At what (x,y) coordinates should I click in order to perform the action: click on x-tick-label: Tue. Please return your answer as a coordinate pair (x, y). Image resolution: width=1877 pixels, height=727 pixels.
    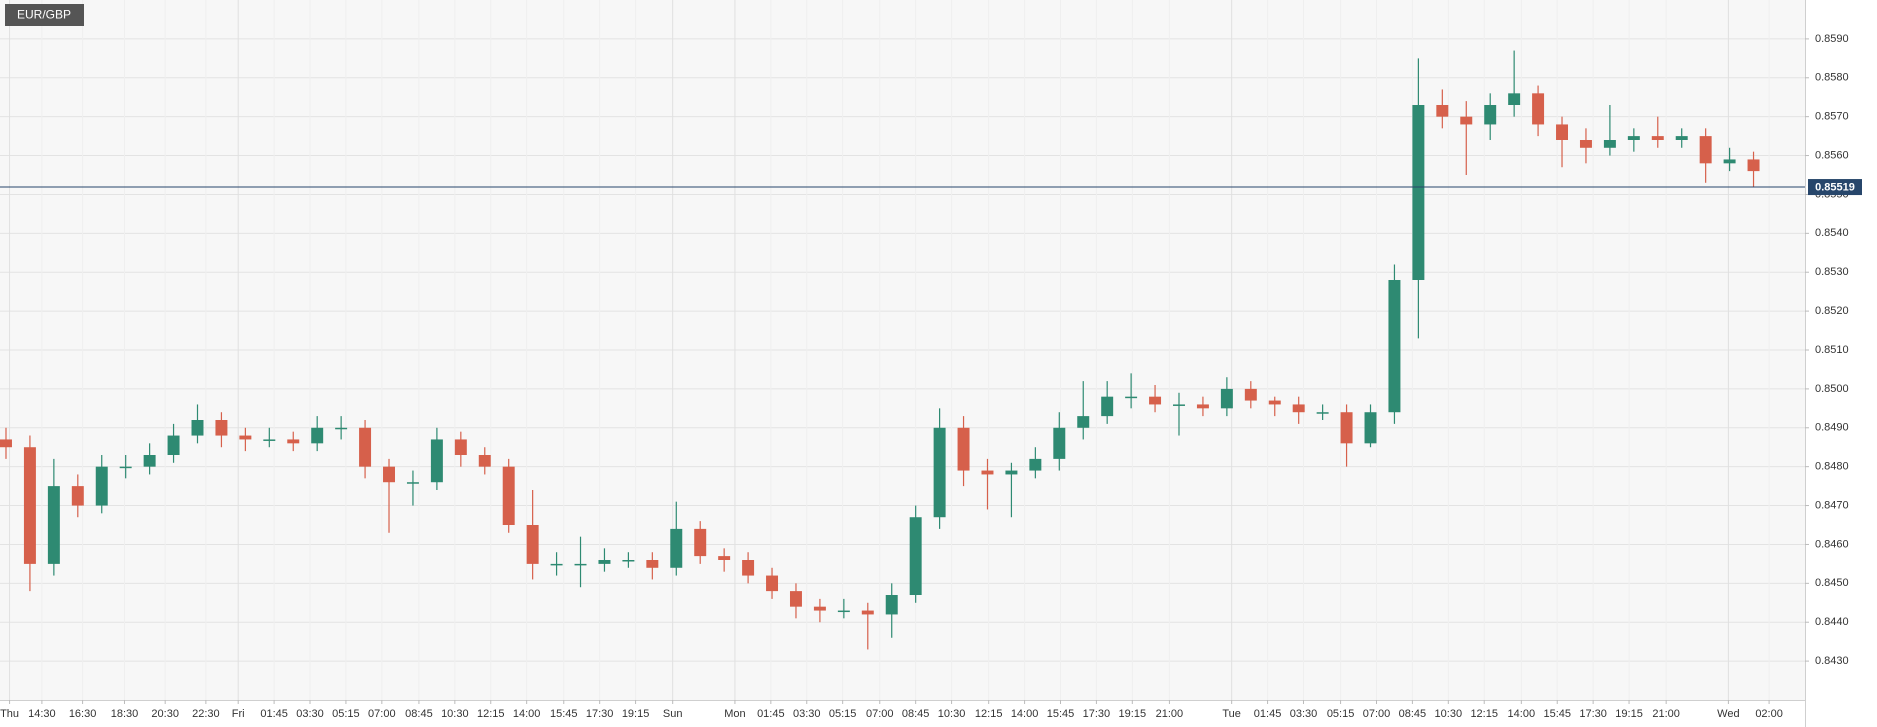
    Looking at the image, I should click on (1231, 714).